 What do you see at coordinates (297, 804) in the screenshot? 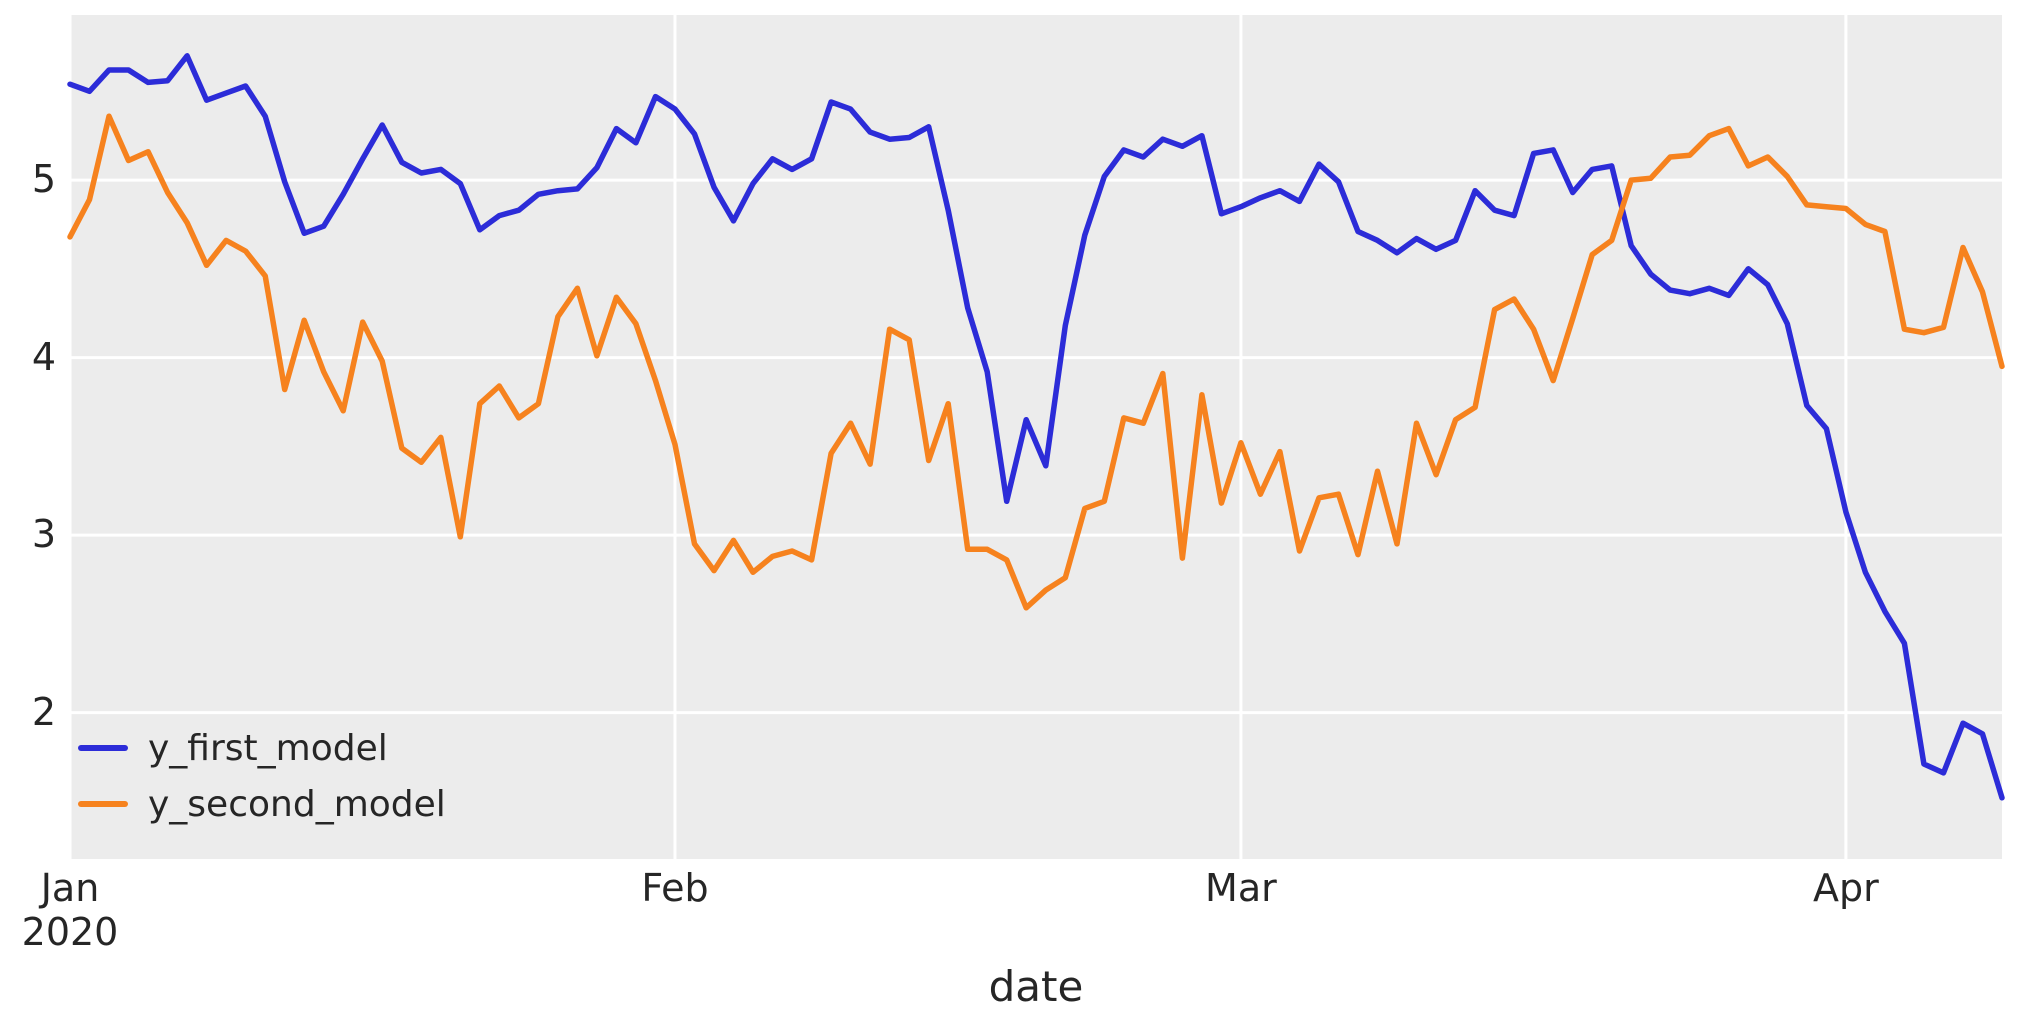
I see `legend-label: y_second_model` at bounding box center [297, 804].